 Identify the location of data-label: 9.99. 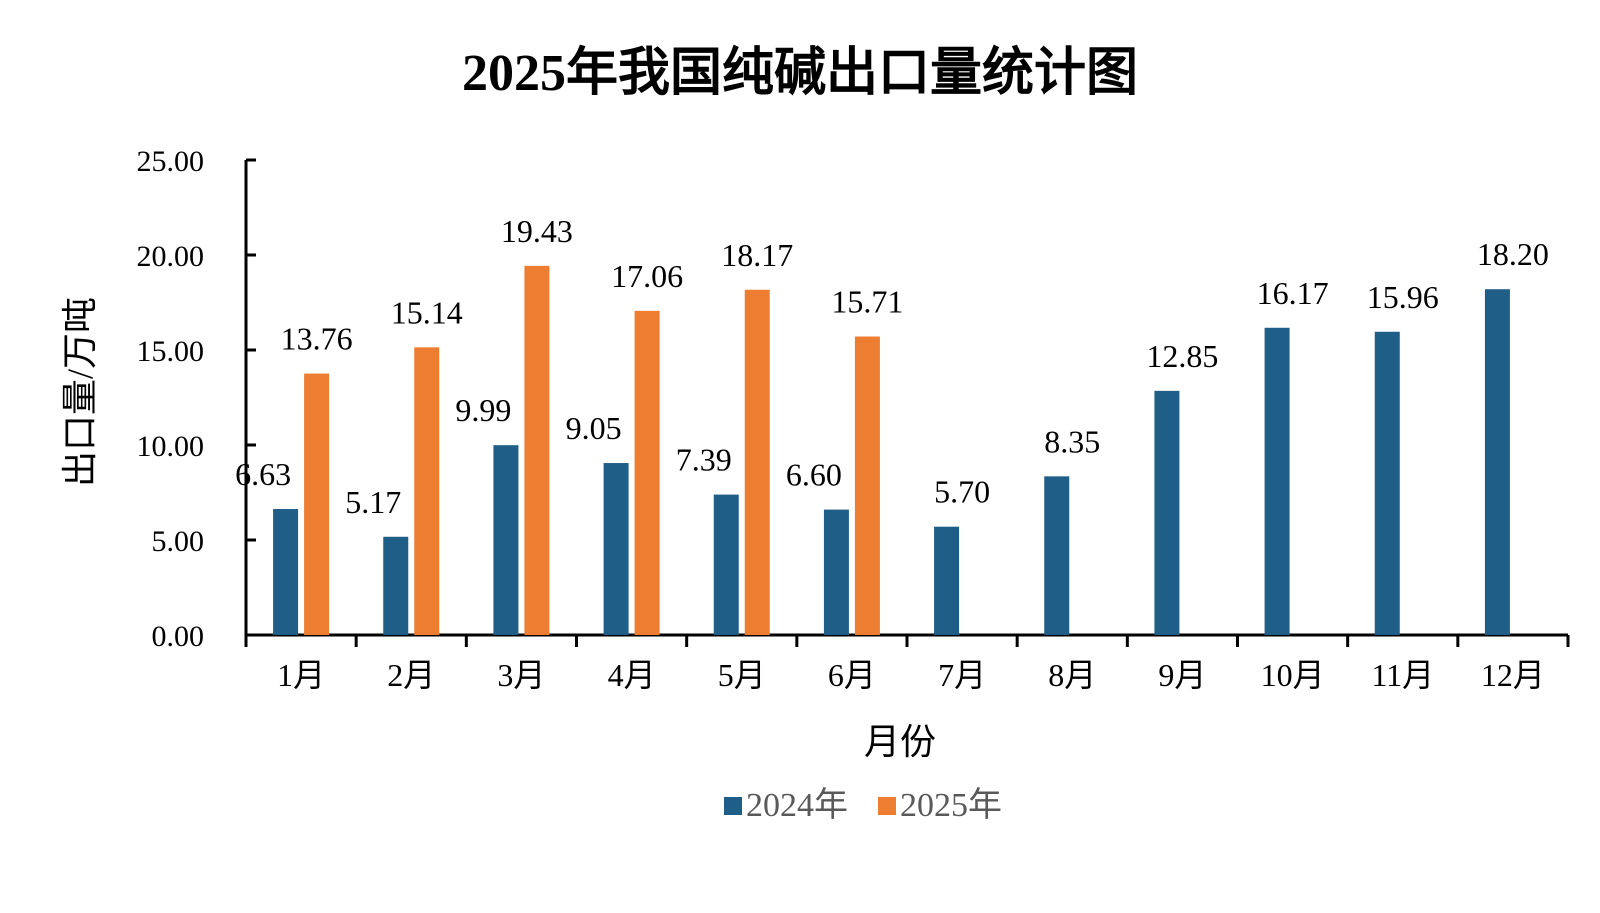
(483, 410).